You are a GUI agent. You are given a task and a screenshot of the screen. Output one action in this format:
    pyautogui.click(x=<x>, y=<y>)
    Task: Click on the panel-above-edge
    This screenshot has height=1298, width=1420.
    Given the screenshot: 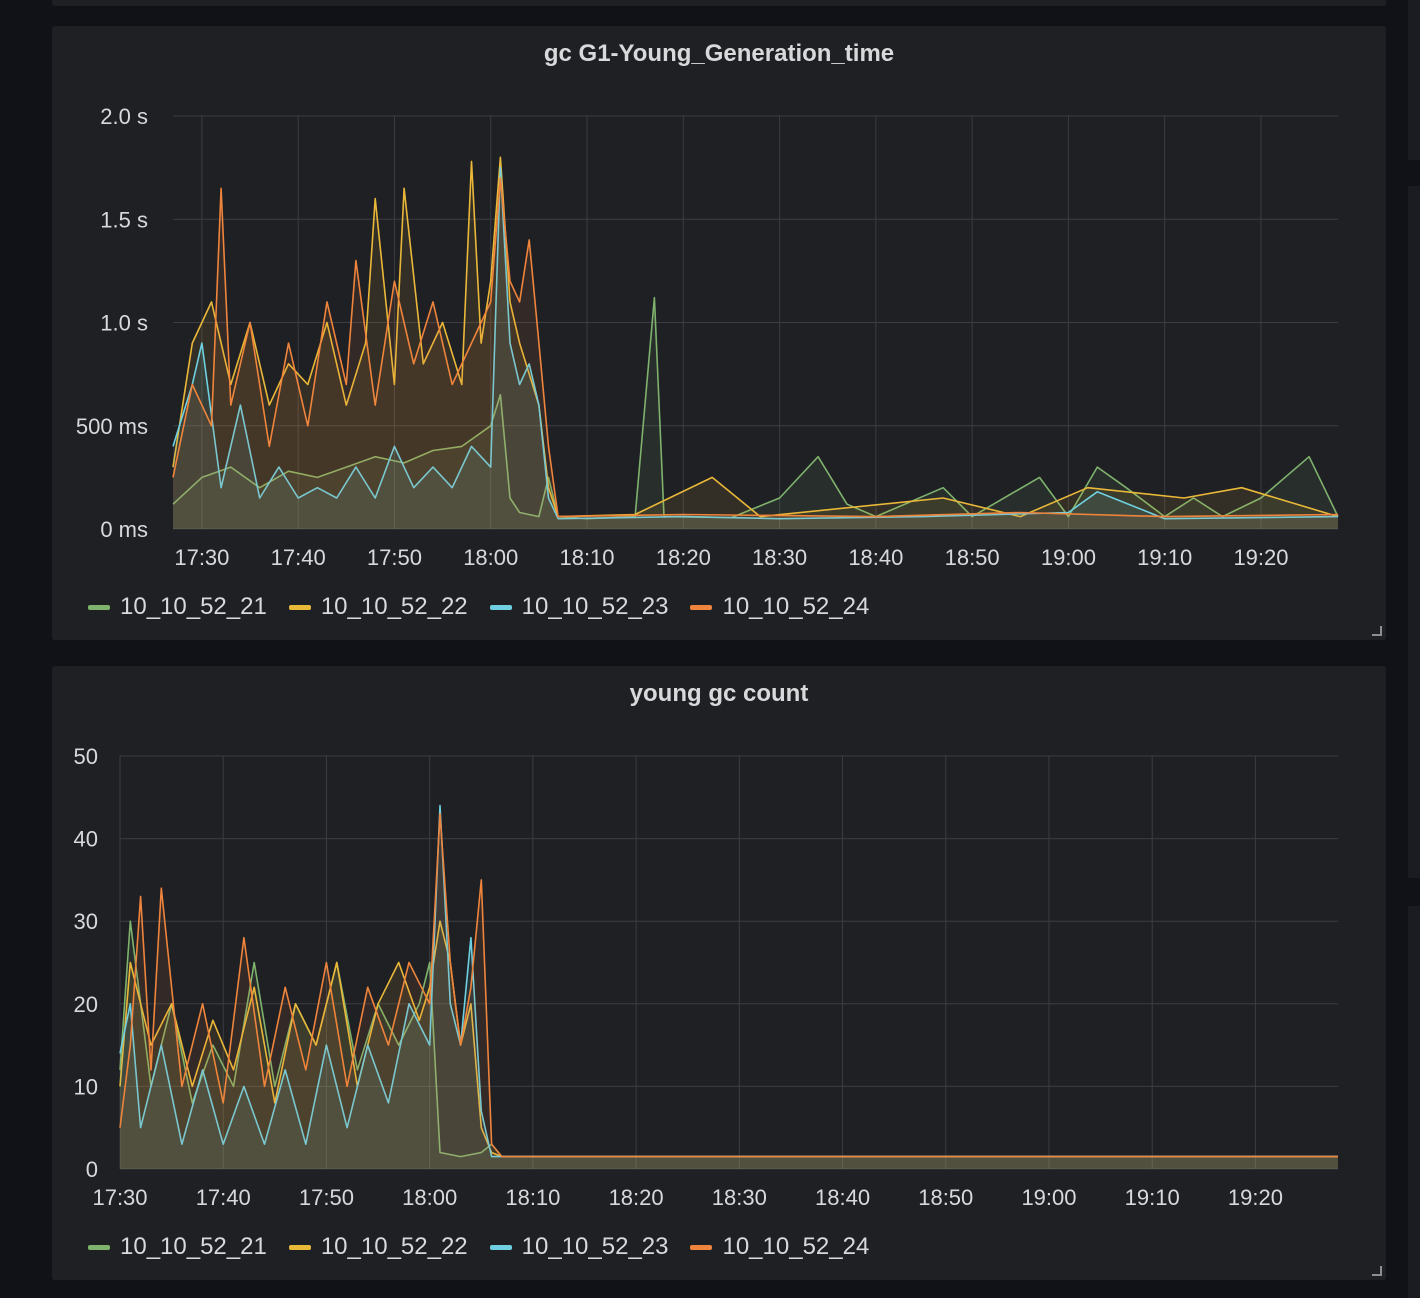 What is the action you would take?
    pyautogui.click(x=719, y=3)
    